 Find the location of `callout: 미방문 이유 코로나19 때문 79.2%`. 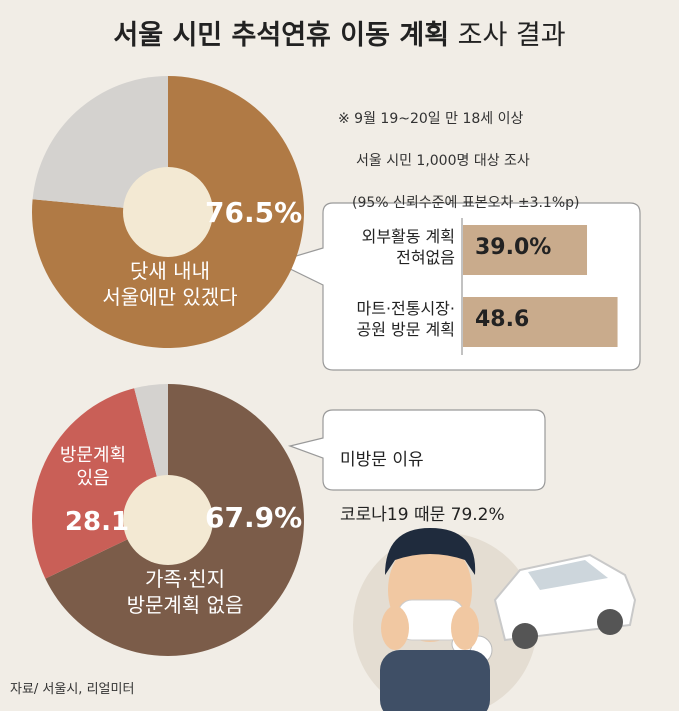

callout: 미방문 이유 코로나19 때문 79.2% is located at coordinates (422, 488).